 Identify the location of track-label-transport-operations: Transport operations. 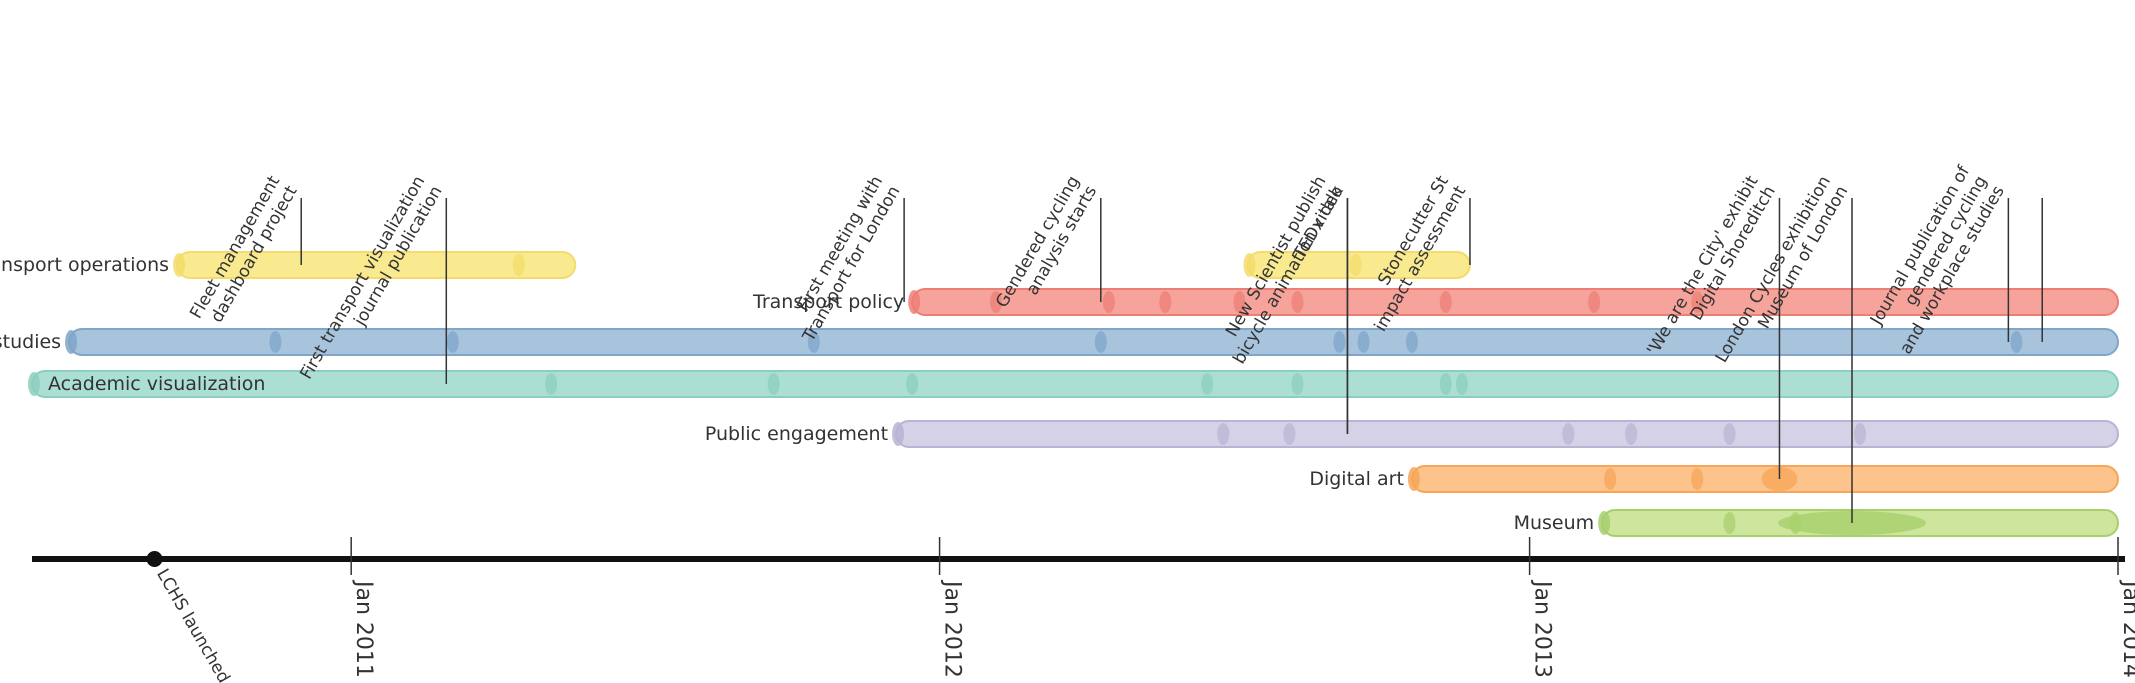
(84, 265).